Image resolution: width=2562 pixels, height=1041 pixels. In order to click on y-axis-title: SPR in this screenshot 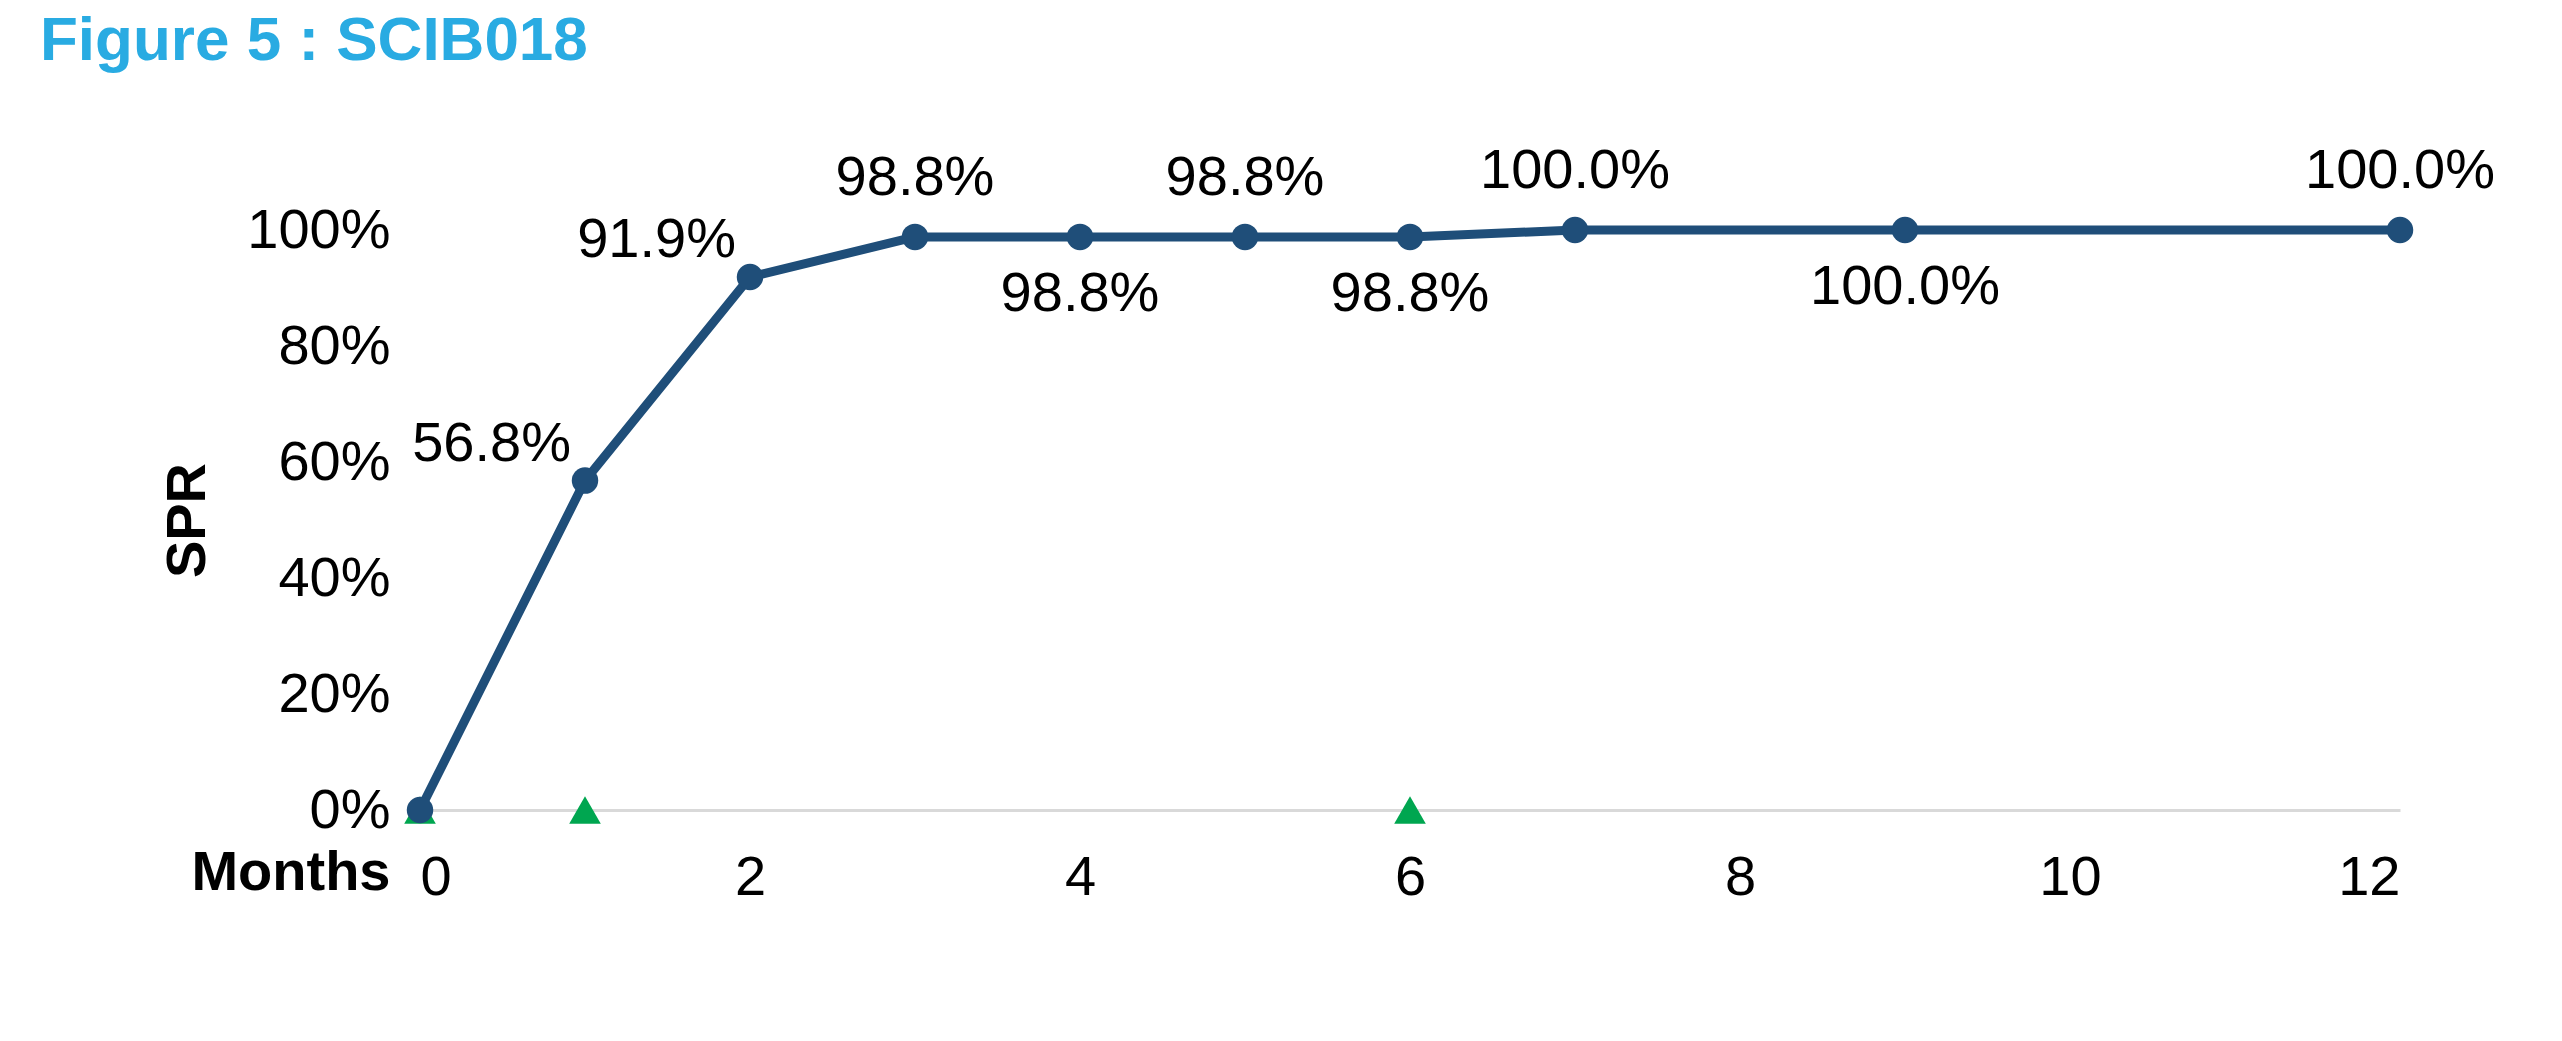, I will do `click(186, 520)`.